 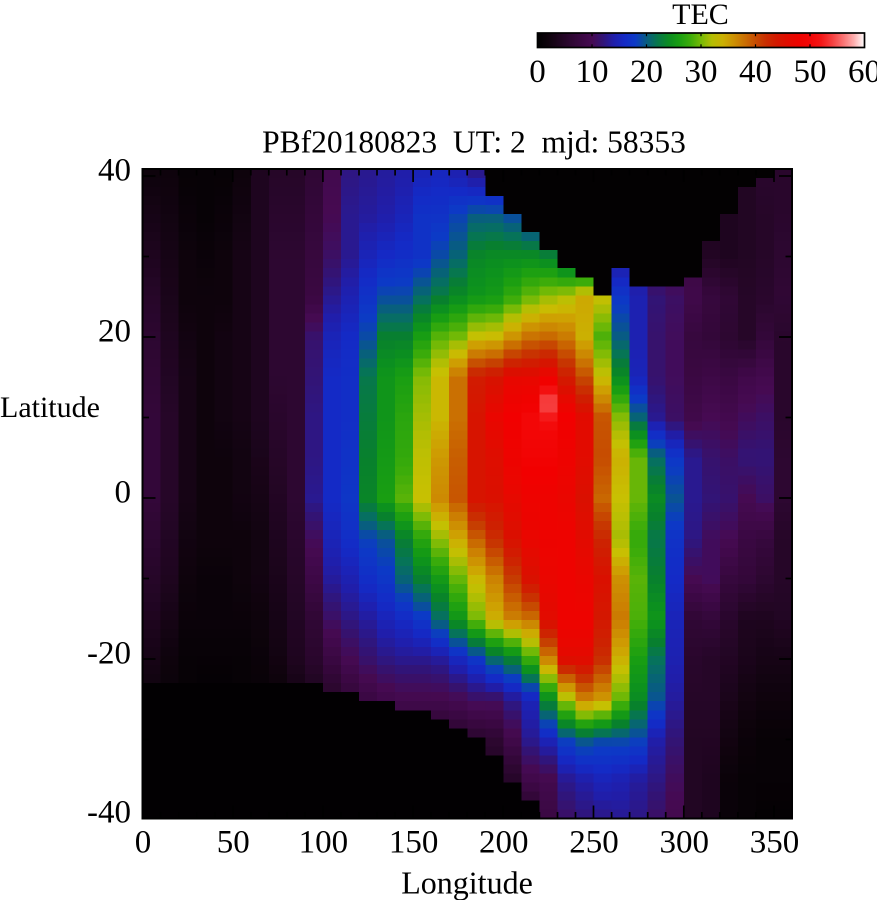 What do you see at coordinates (775, 843) in the screenshot?
I see `svg-text: 350` at bounding box center [775, 843].